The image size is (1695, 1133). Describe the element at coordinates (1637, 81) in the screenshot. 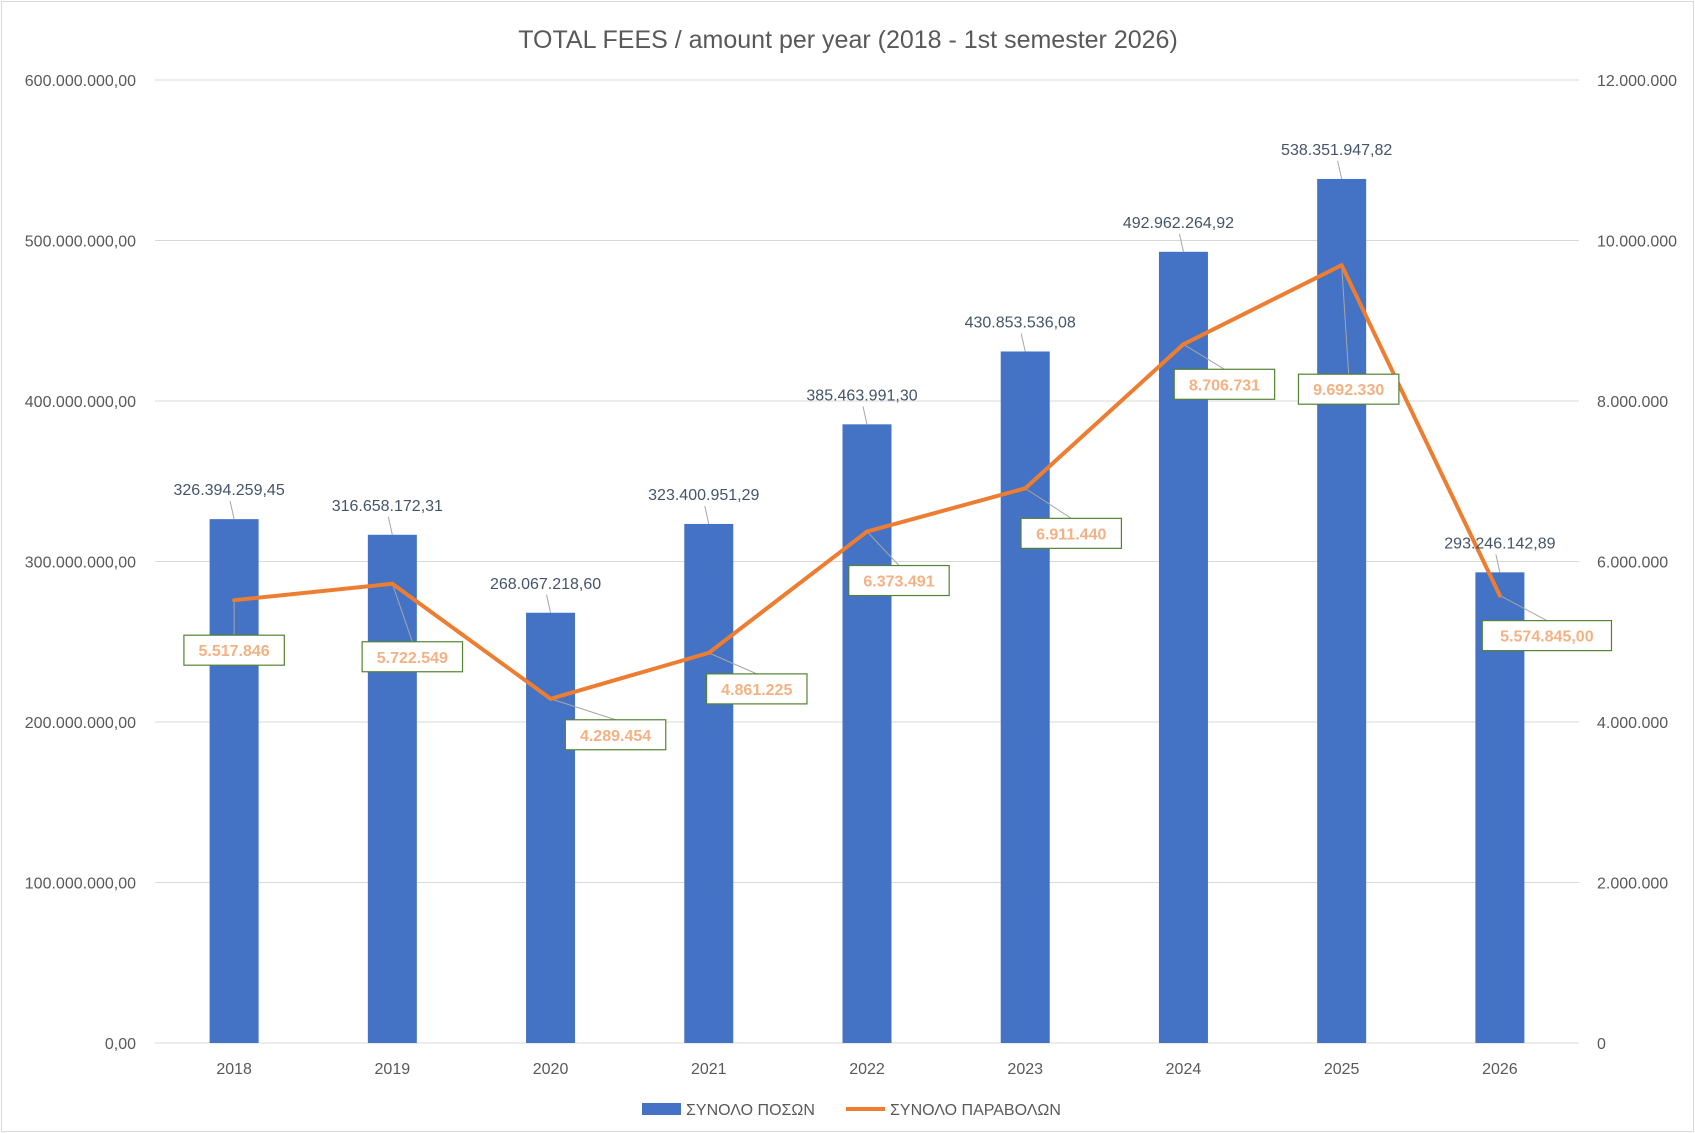

I see `right-tick-label: 12.000.000` at that location.